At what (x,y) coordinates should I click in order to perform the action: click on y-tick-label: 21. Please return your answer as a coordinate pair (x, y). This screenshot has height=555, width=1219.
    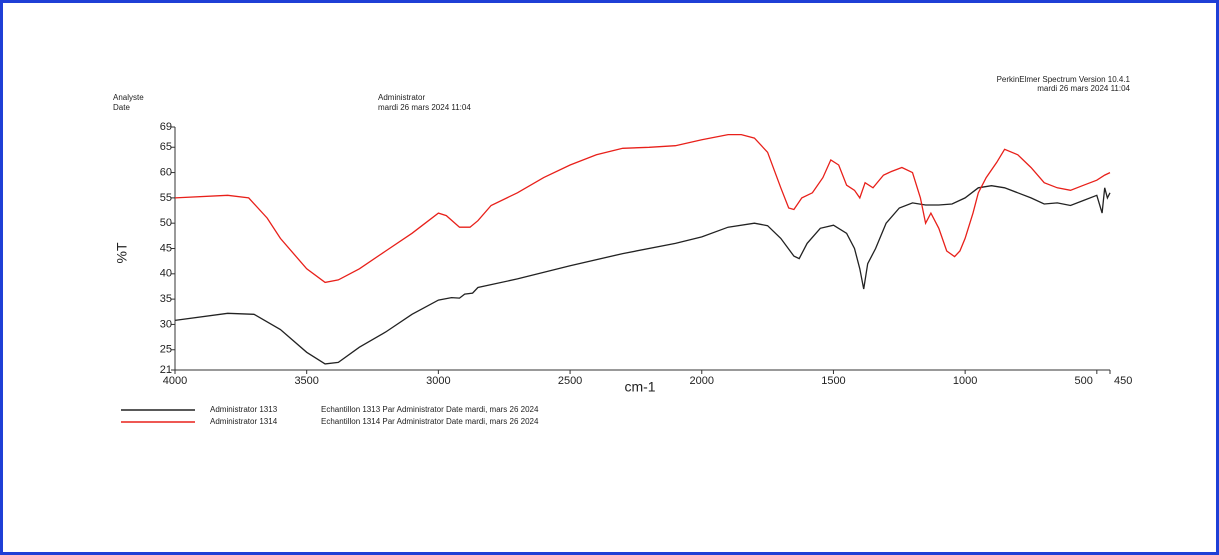
    Looking at the image, I should click on (166, 370).